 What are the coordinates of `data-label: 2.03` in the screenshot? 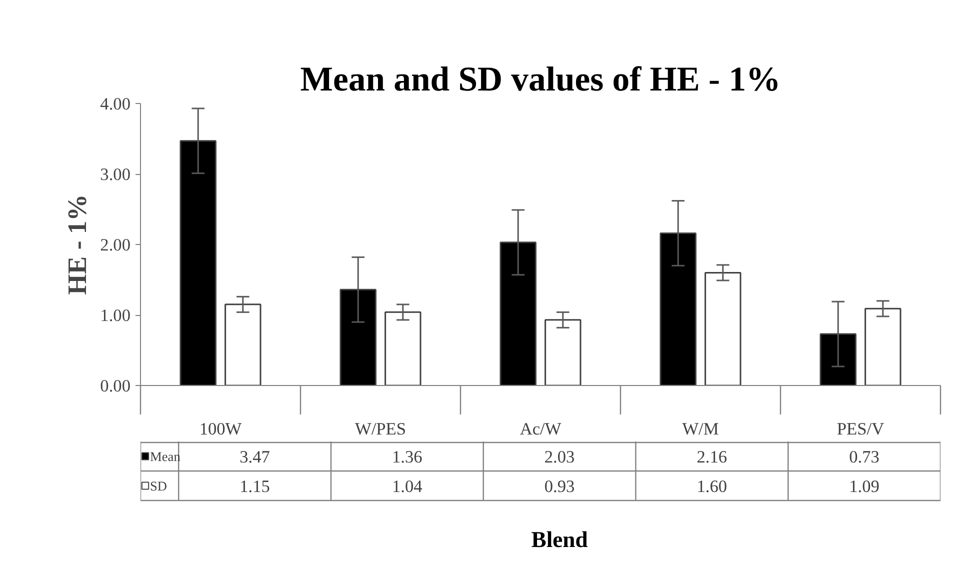 It's located at (559, 456).